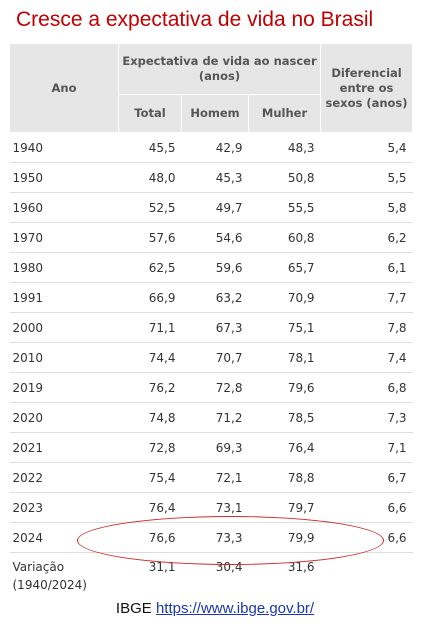  I want to click on table-row: 2023 76,4 73,1 79,7 6,6, so click(211, 507).